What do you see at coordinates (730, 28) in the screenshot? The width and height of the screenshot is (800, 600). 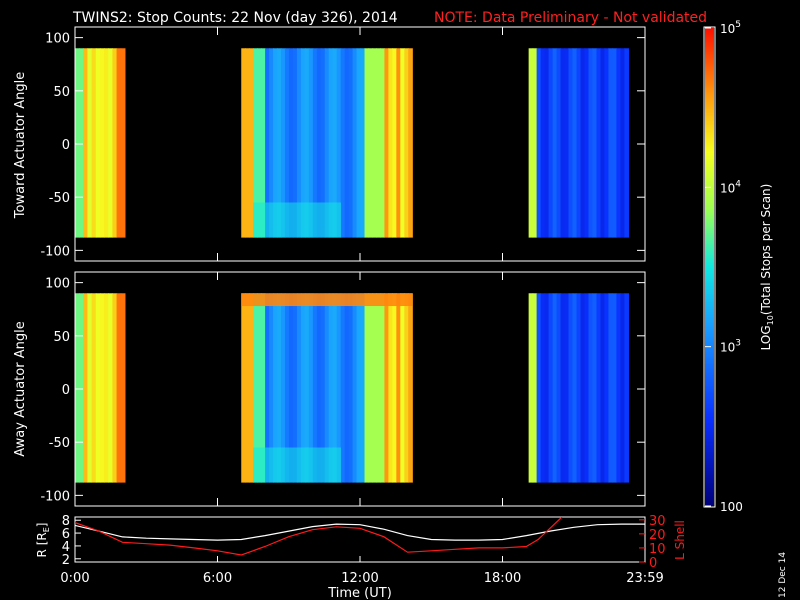 I see `colorbar-tick-label: 10⁵` at bounding box center [730, 28].